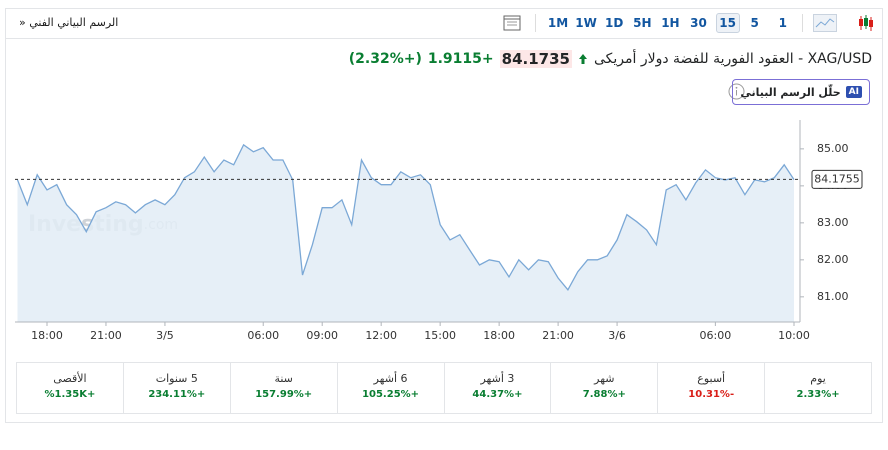  What do you see at coordinates (385, 59) in the screenshot?
I see `price-change-percent: (+2.32%)` at bounding box center [385, 59].